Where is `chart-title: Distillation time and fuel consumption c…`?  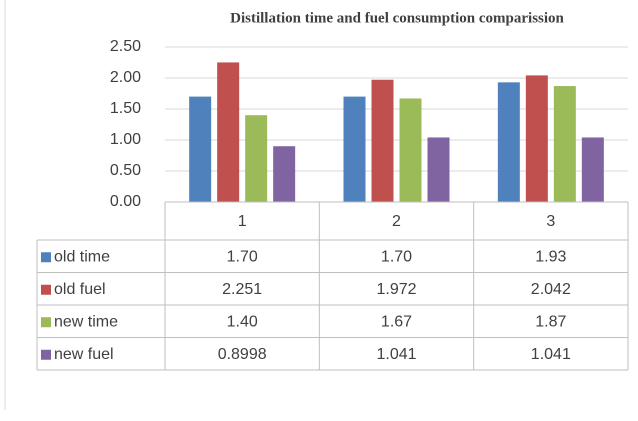 chart-title: Distillation time and fuel consumption c… is located at coordinates (397, 18).